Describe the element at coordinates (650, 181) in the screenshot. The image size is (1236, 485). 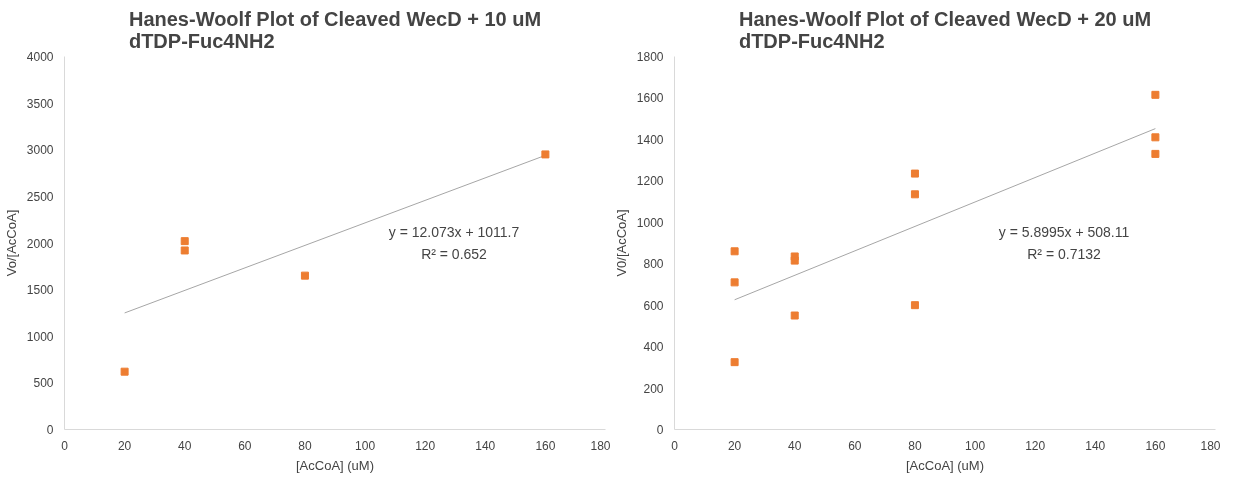
I see `y-tick-label: 1200` at that location.